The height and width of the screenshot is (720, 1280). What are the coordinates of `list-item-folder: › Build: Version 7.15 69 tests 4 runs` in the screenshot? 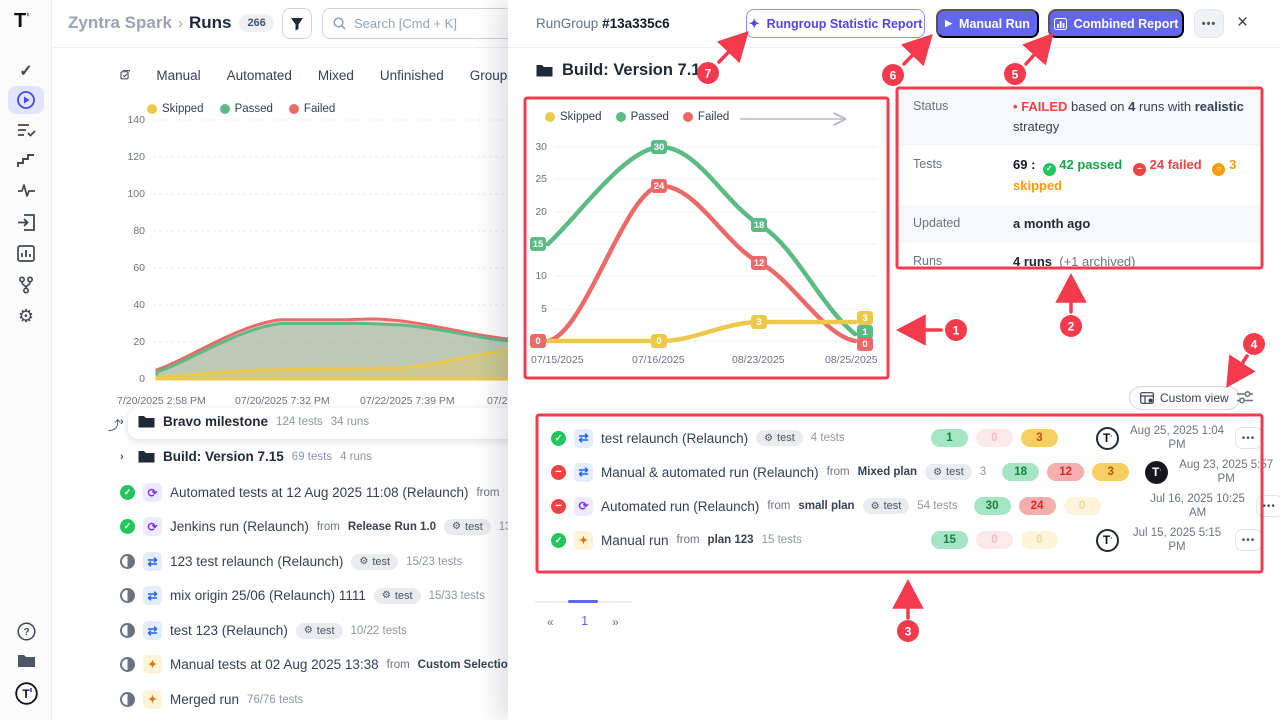 It's located at (246, 456).